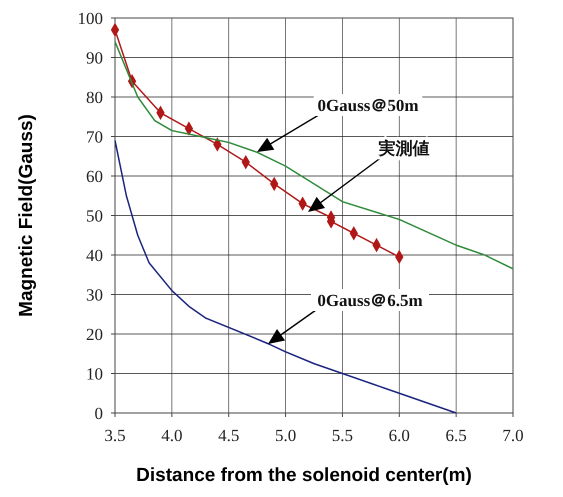  I want to click on y-tick-label: 10, so click(94, 374).